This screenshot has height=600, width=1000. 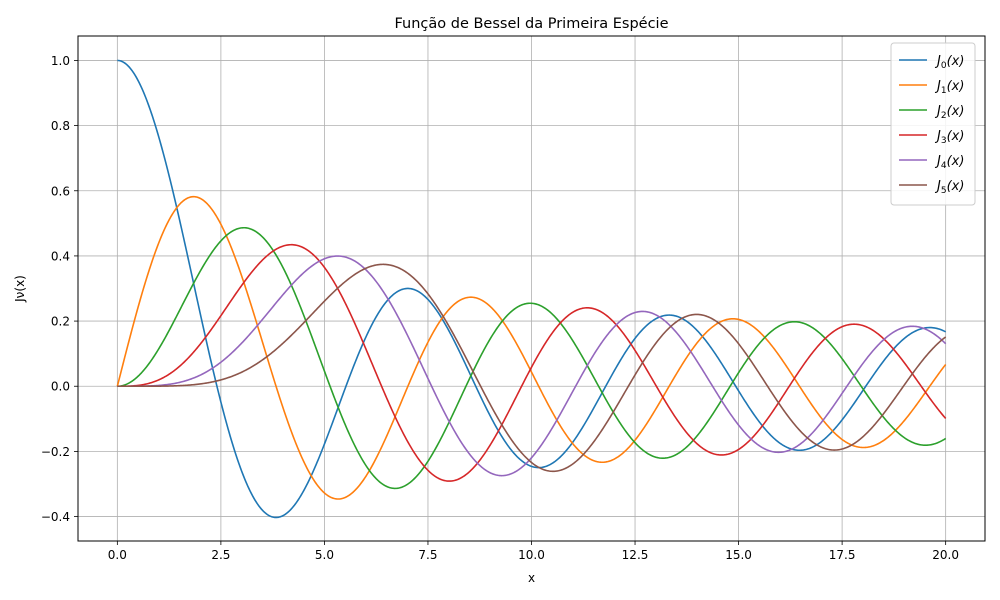 I want to click on legend-label: J2(x), so click(x=949, y=112).